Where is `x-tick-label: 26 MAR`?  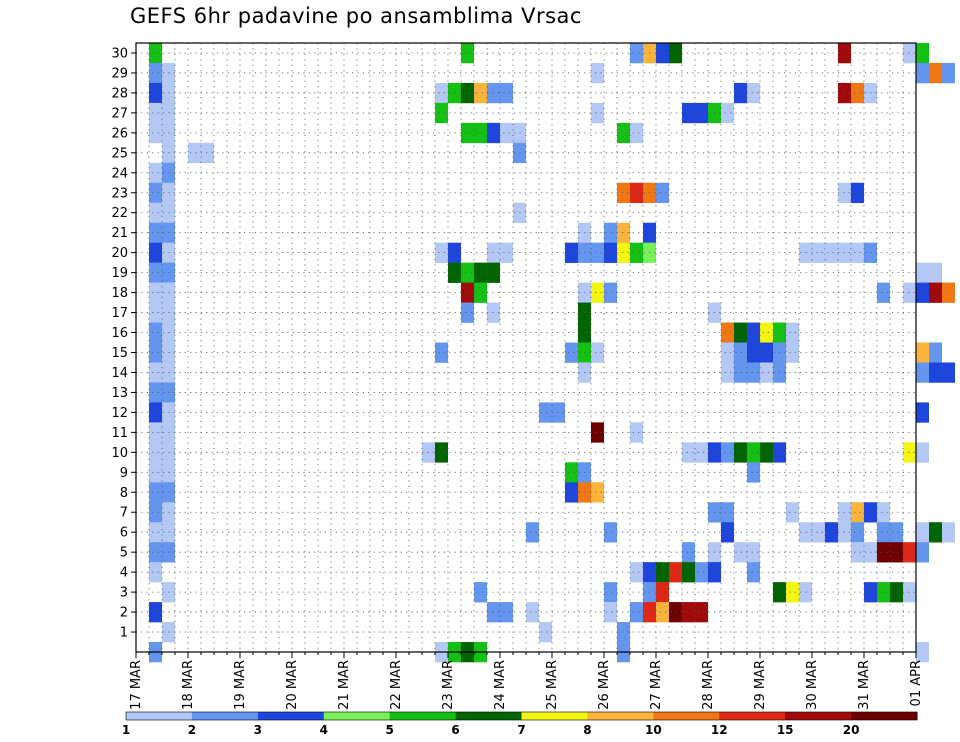 x-tick-label: 26 MAR is located at coordinates (604, 685).